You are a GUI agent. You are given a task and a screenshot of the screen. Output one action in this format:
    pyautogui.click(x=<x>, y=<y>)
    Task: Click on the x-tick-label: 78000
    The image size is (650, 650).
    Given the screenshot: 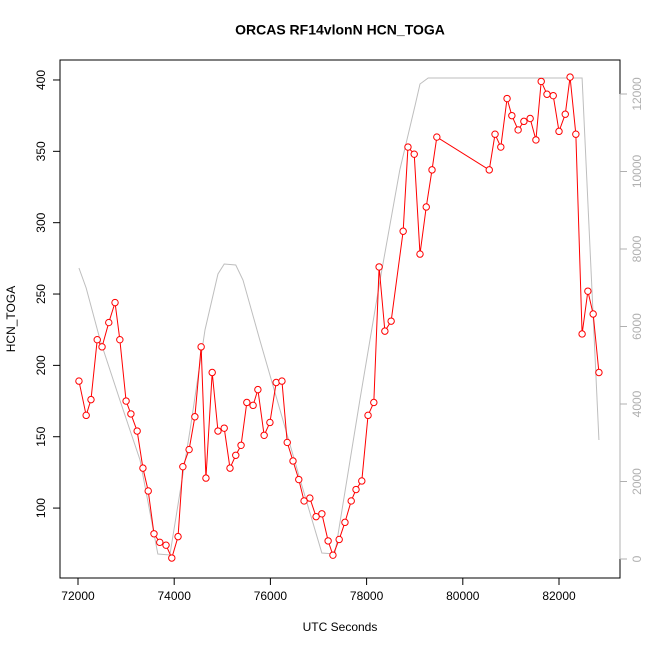 What is the action you would take?
    pyautogui.click(x=367, y=596)
    